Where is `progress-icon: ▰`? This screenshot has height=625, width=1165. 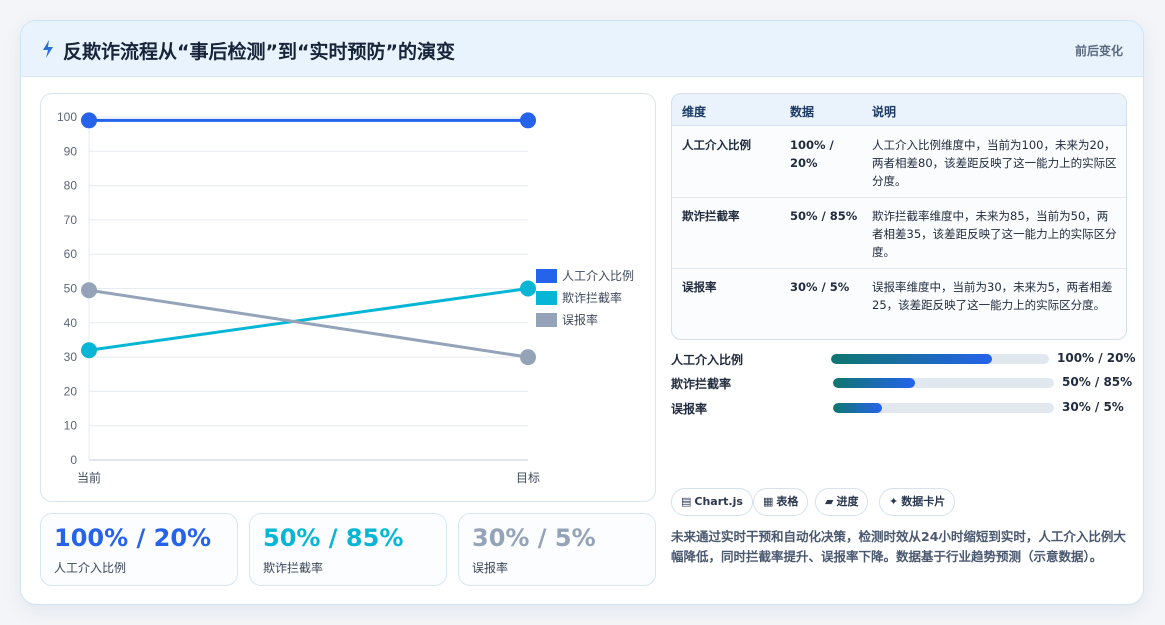 progress-icon: ▰ is located at coordinates (829, 501).